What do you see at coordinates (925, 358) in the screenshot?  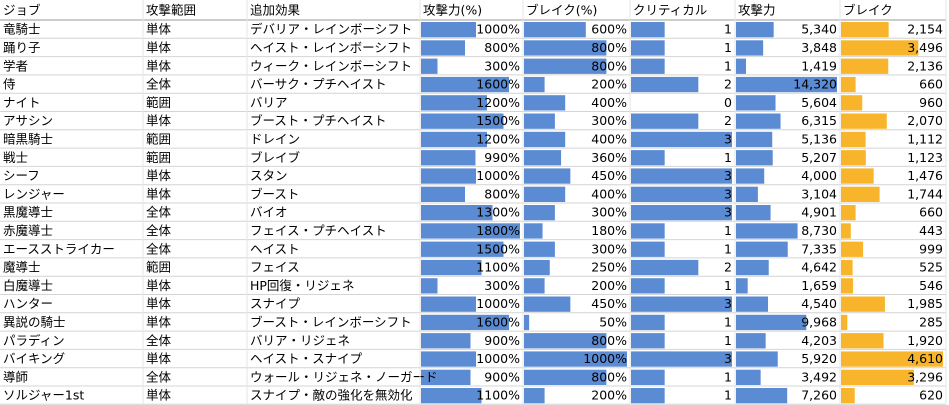 I see `numeric-cell: 4,610` at bounding box center [925, 358].